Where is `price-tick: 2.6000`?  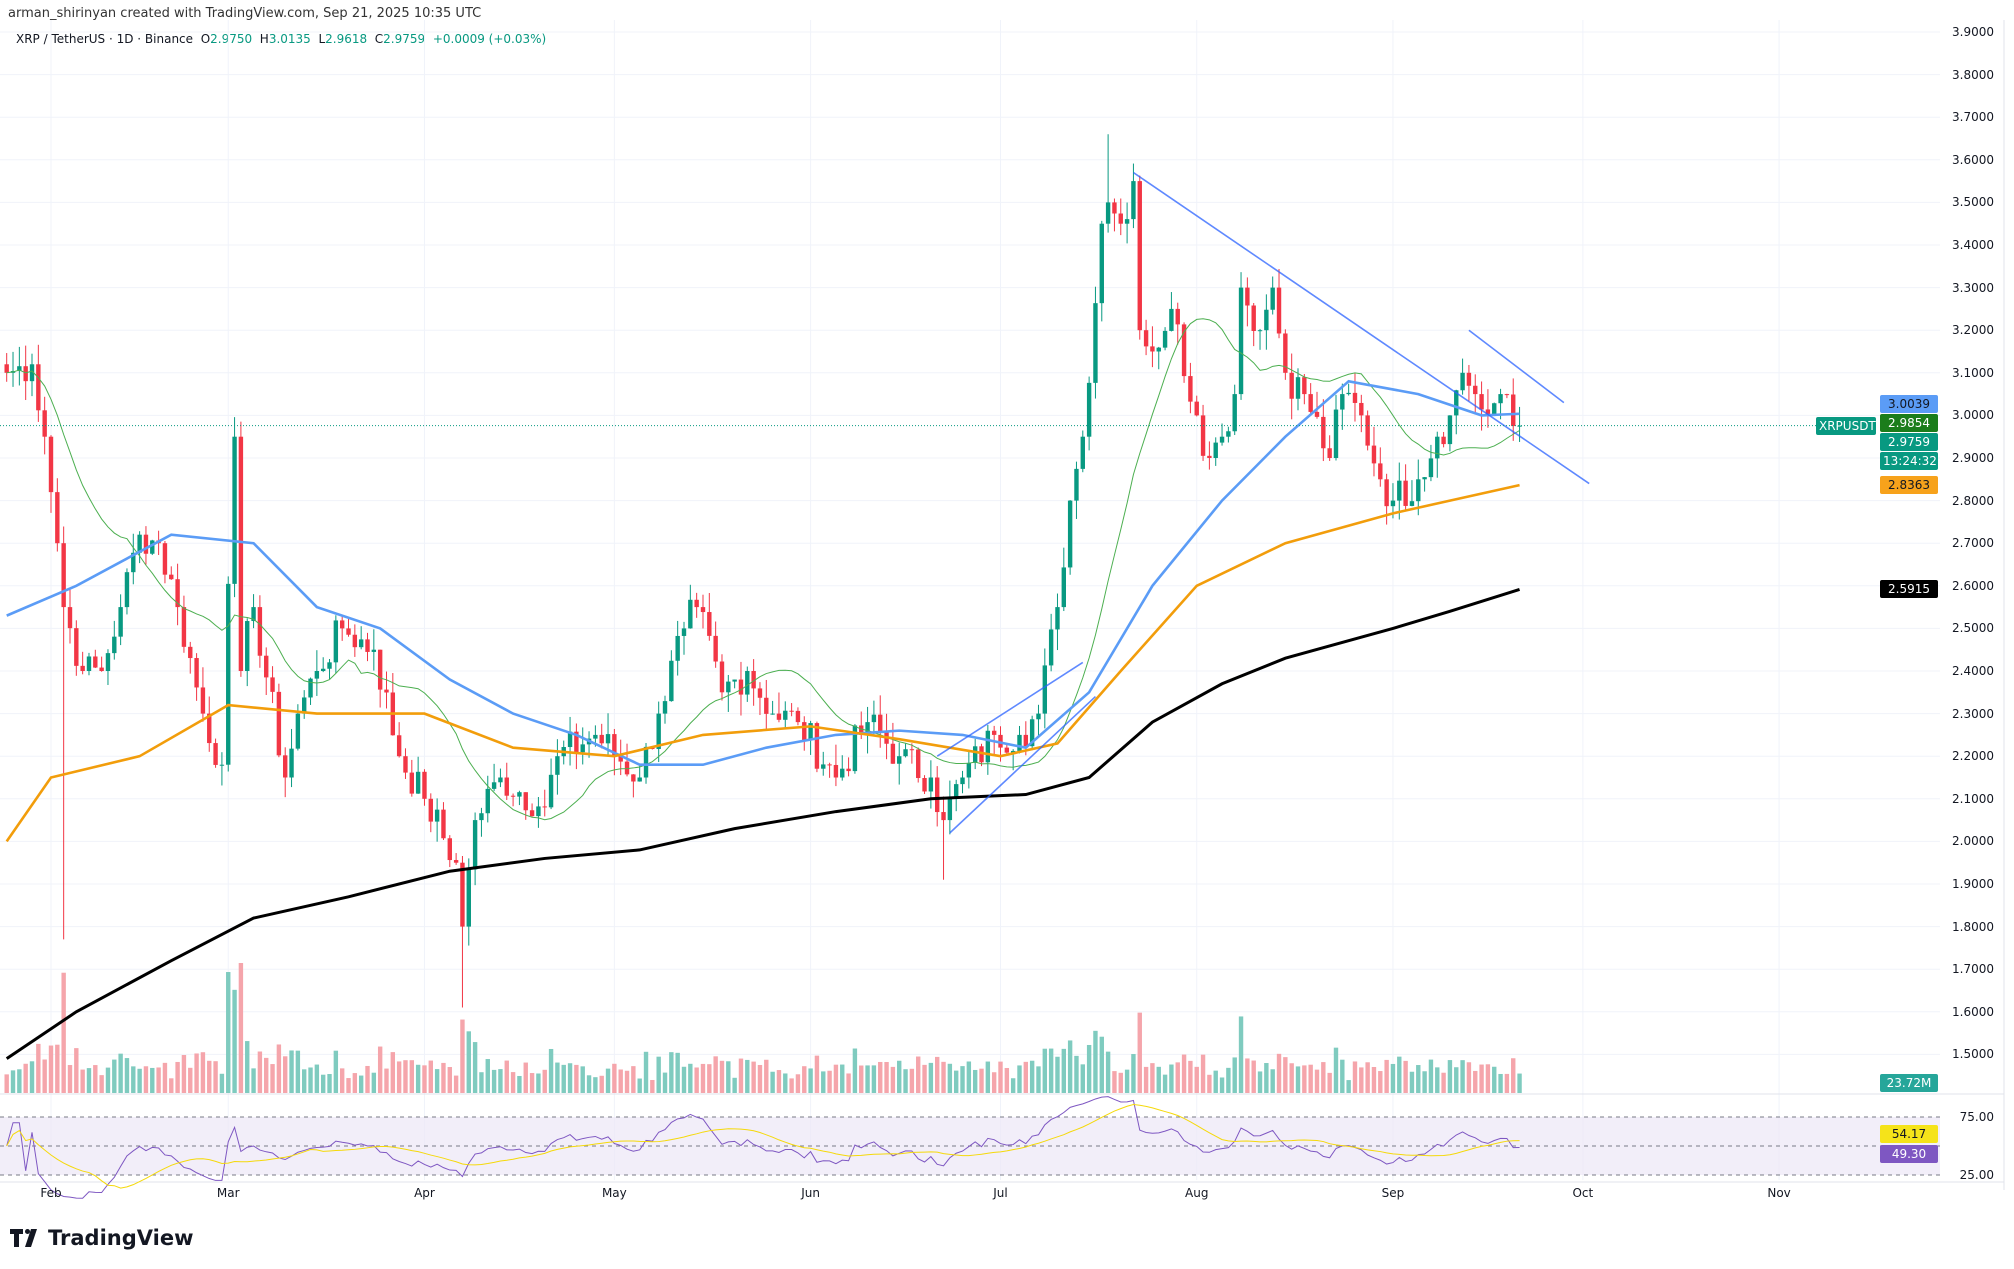 price-tick: 2.6000 is located at coordinates (1973, 585).